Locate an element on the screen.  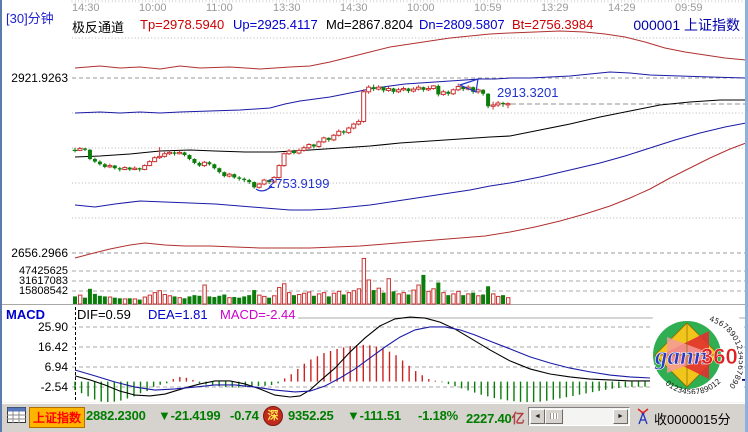
price-change: ▼-21.4199 is located at coordinates (189, 415).